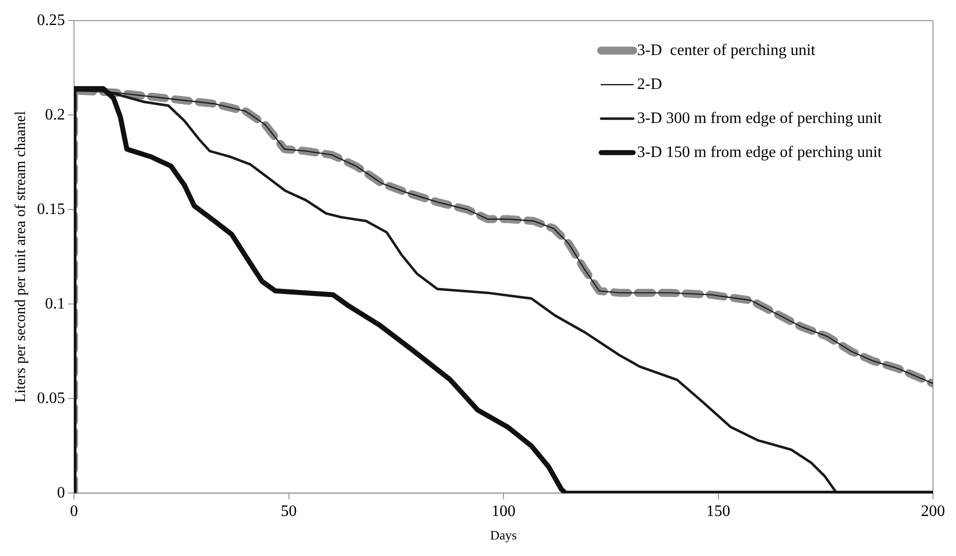 Image resolution: width=956 pixels, height=556 pixels. What do you see at coordinates (51, 209) in the screenshot?
I see `y-tick-label: 0.15` at bounding box center [51, 209].